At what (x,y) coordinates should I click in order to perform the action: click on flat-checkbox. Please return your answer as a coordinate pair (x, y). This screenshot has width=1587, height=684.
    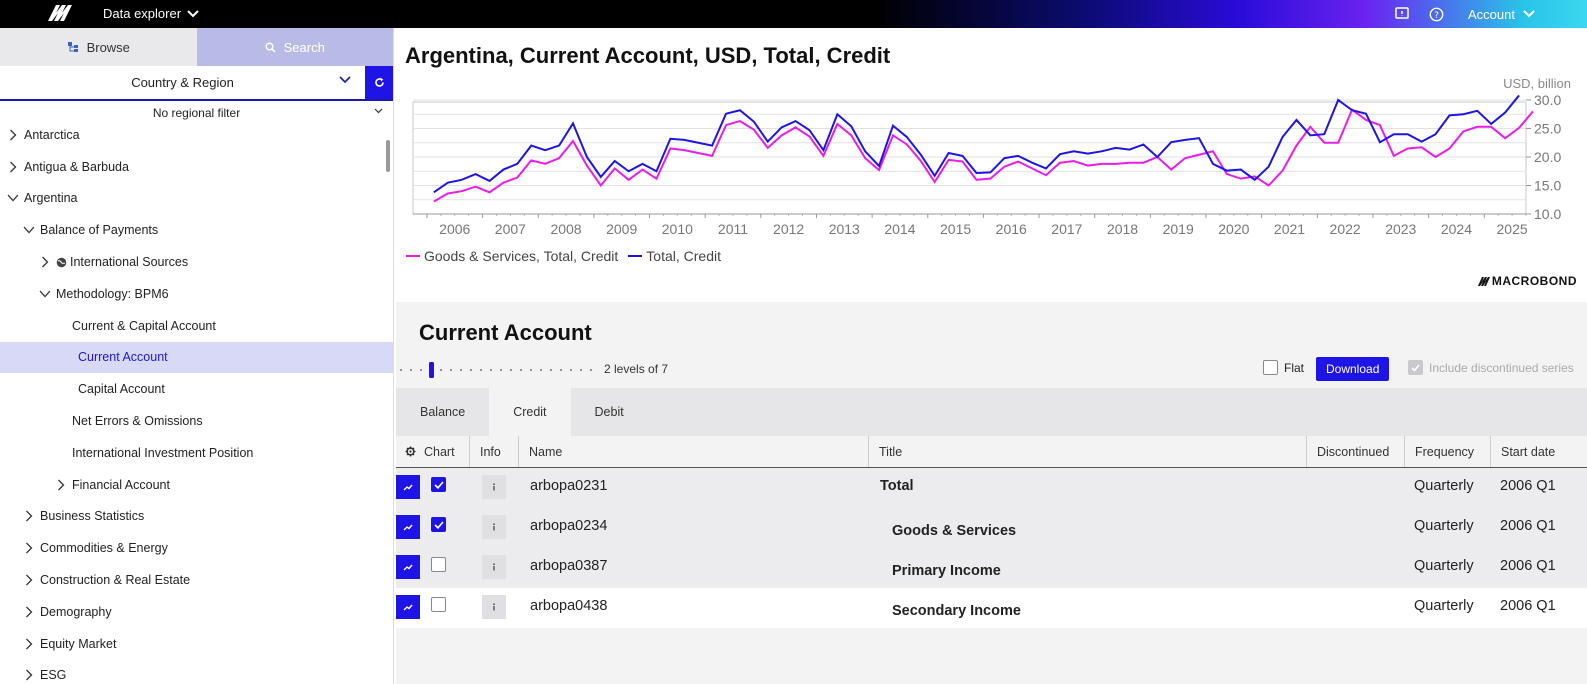
    Looking at the image, I should click on (1270, 367).